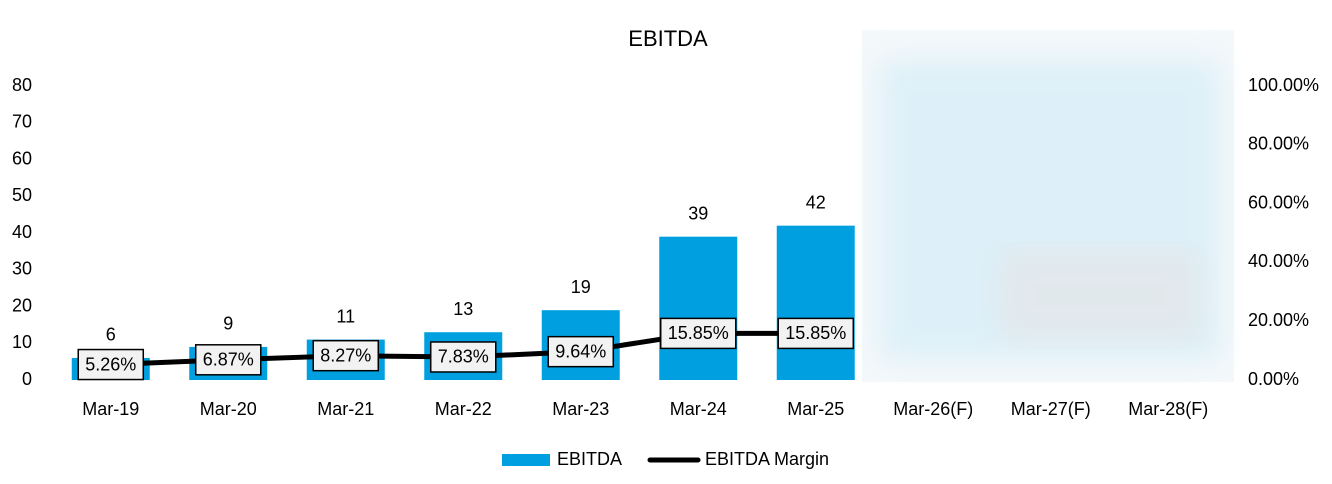  I want to click on x-tick-label: Mar-27(F), so click(1051, 409).